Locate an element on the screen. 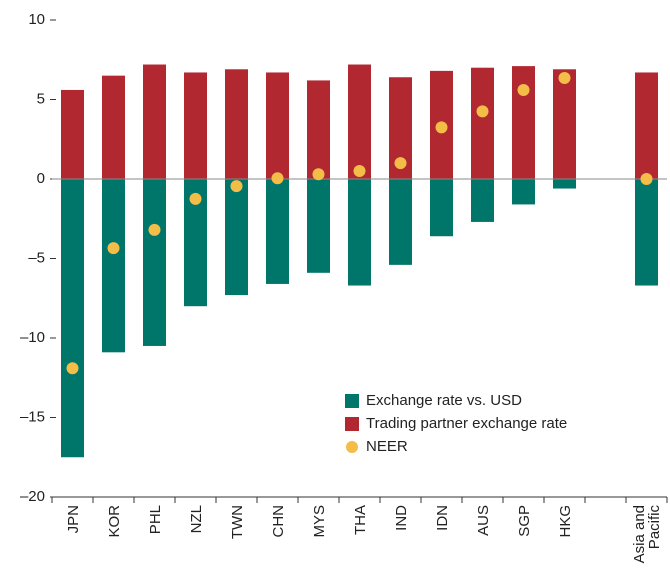 The height and width of the screenshot is (576, 670). x-tick-label: NZL is located at coordinates (195, 519).